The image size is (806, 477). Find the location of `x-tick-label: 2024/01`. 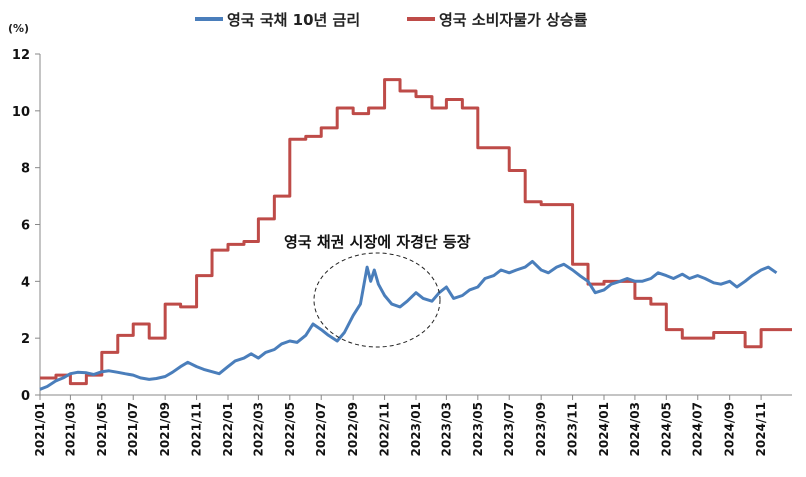

x-tick-label: 2024/01 is located at coordinates (604, 429).